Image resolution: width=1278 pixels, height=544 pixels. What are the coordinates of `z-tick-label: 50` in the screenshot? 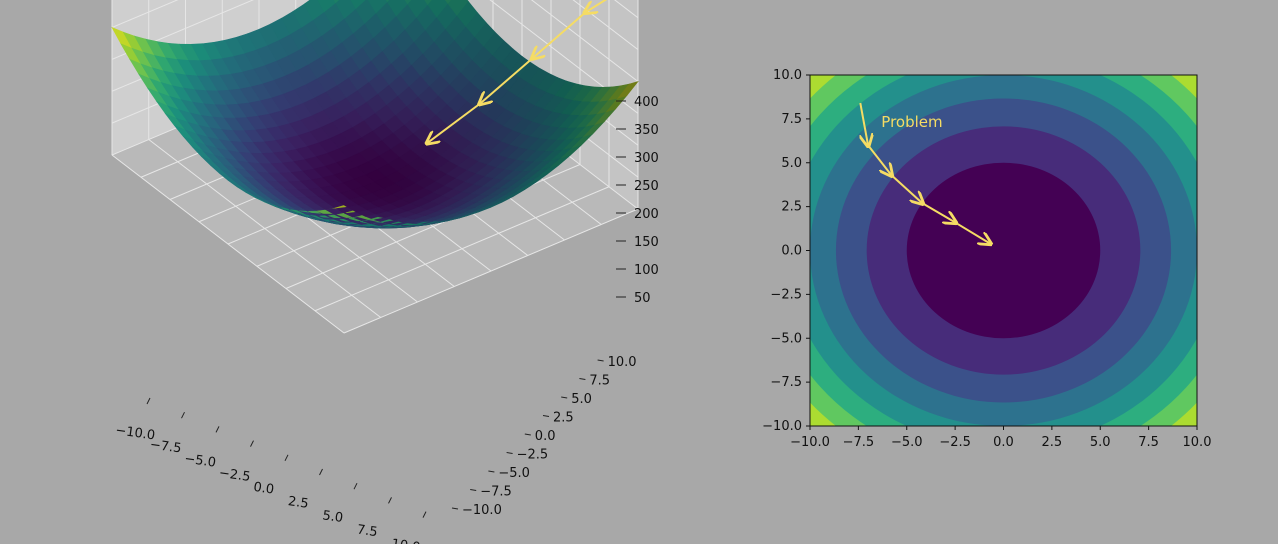 It's located at (642, 298).